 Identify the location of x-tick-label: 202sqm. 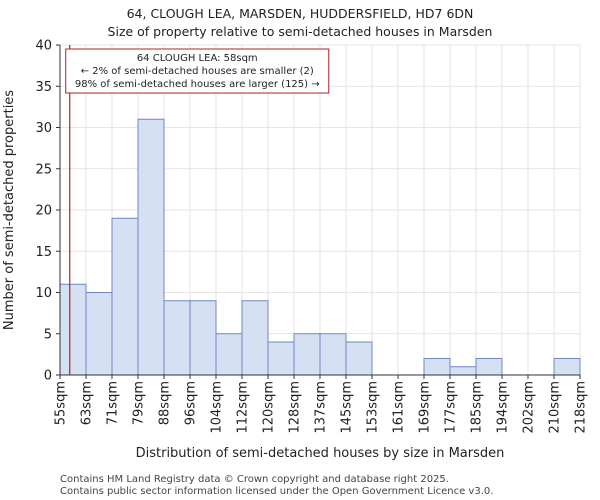
(529, 407).